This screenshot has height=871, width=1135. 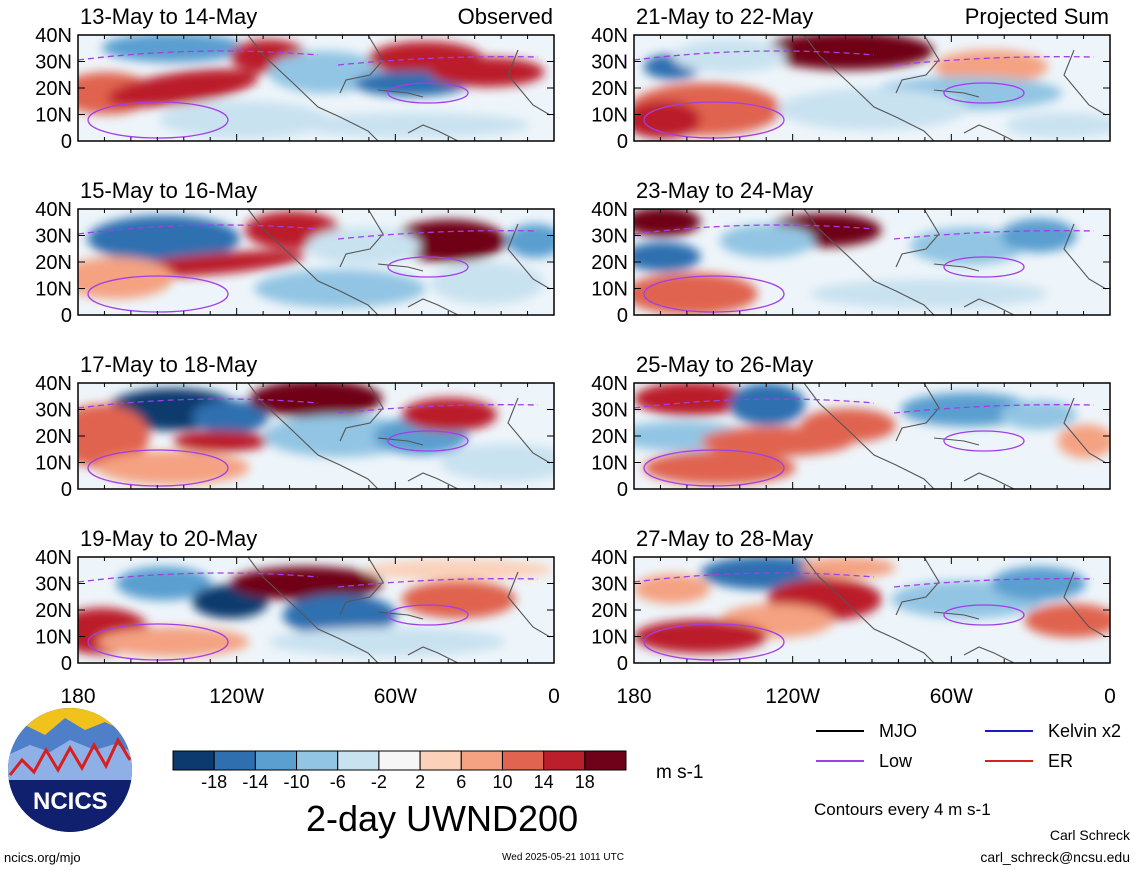 What do you see at coordinates (1084, 731) in the screenshot?
I see `legend-label: Kelvin x2` at bounding box center [1084, 731].